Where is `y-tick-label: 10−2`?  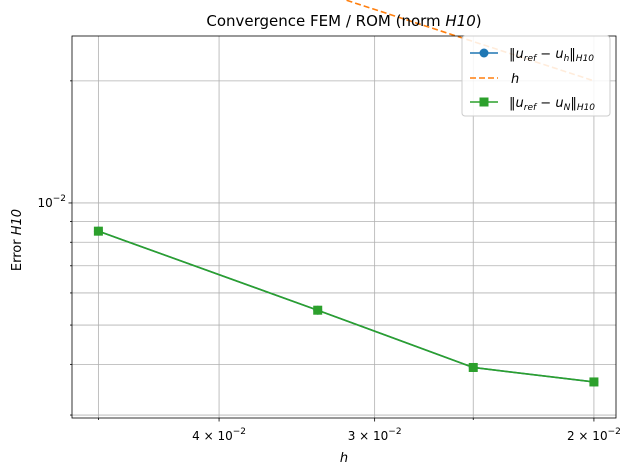
y-tick-label: 10−2 is located at coordinates (51, 202).